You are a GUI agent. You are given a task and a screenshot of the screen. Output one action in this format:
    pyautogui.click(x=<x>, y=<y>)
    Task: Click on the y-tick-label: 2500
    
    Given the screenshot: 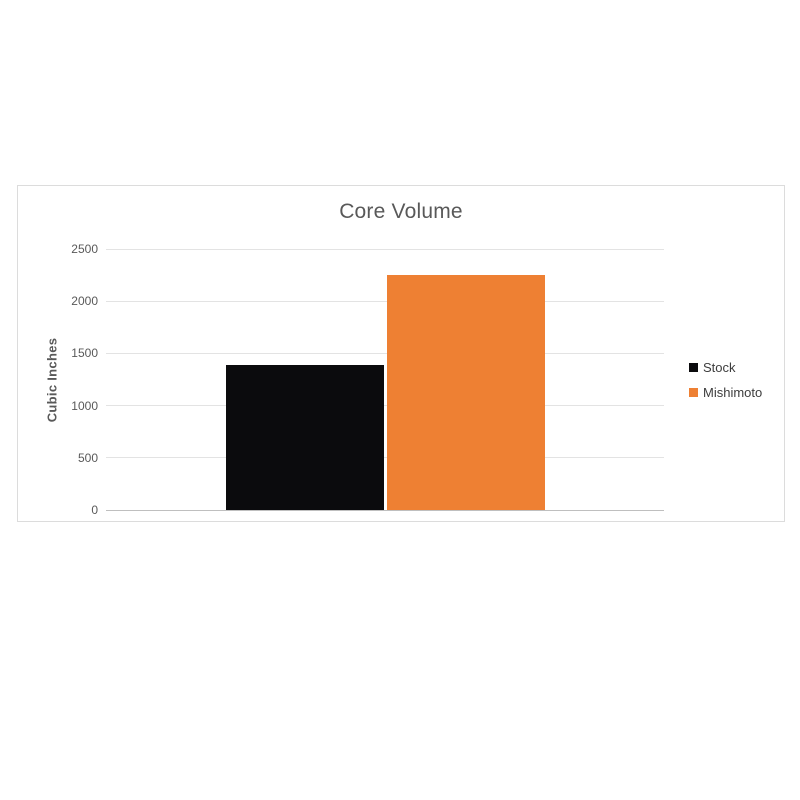 What is the action you would take?
    pyautogui.click(x=84, y=249)
    